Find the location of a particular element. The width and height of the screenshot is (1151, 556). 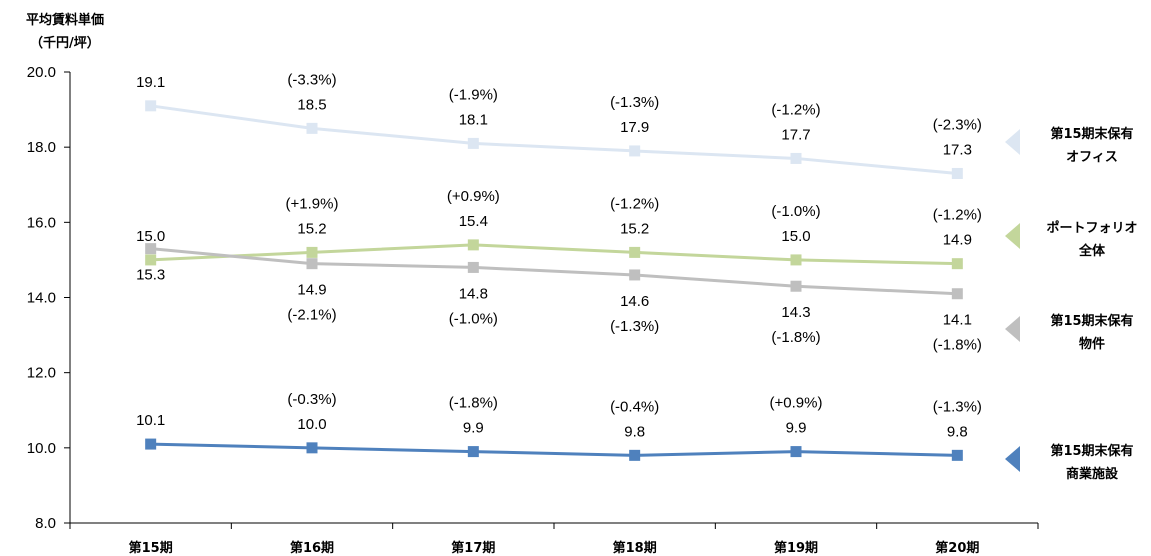

value-label-office: 17.3 is located at coordinates (957, 149).